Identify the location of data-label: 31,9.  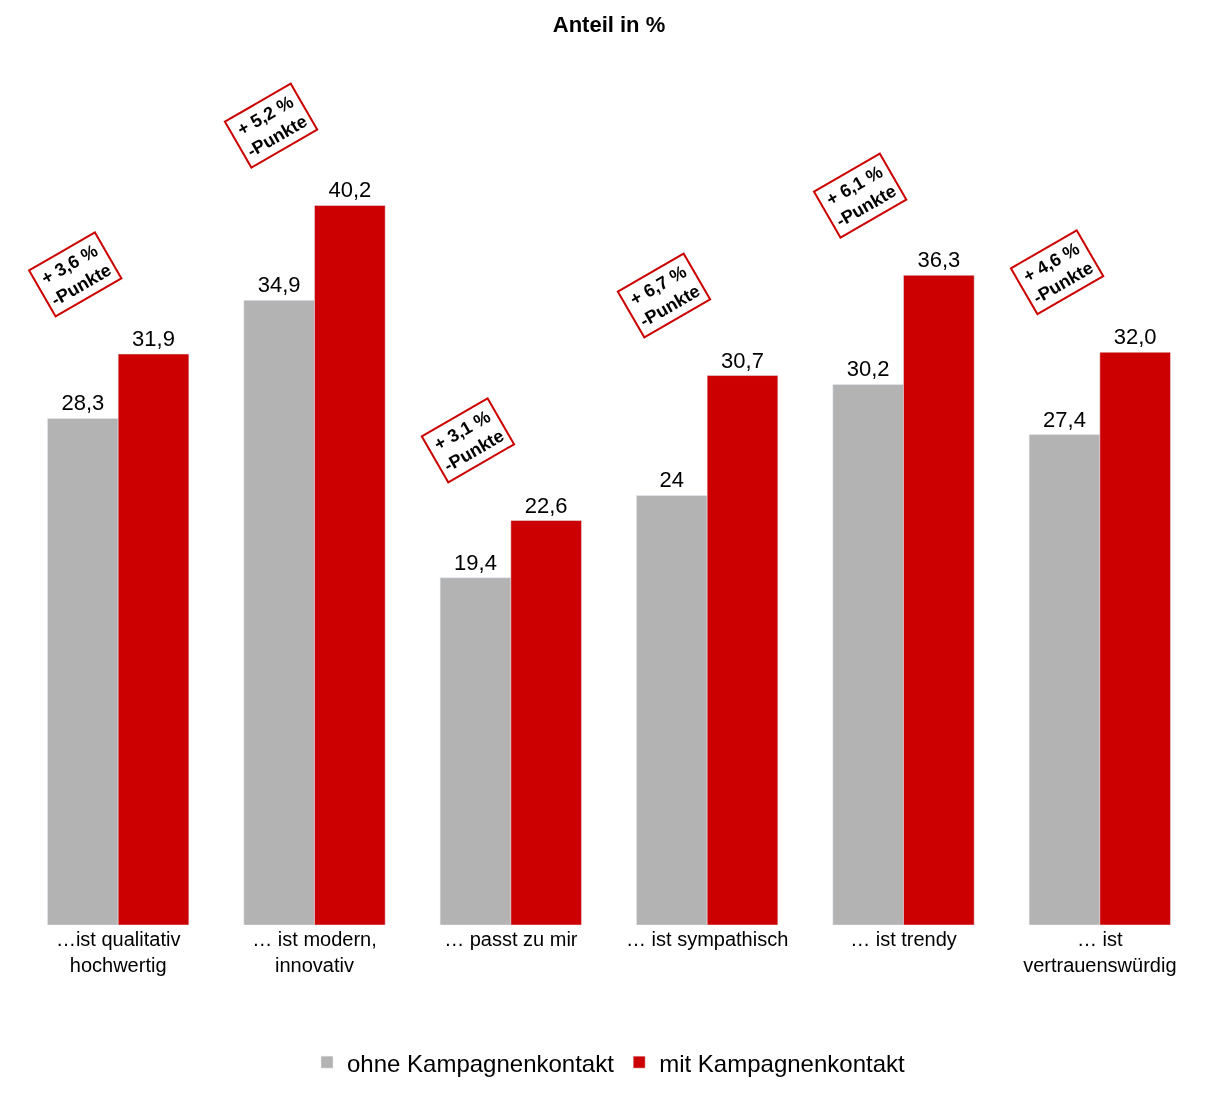
(153, 339).